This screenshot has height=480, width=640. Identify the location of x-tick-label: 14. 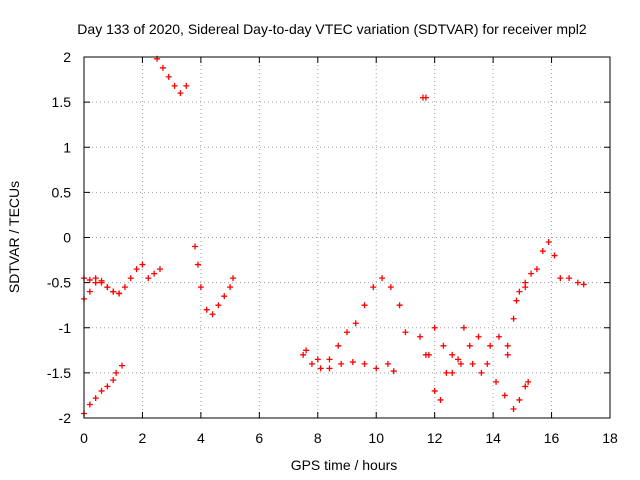
(493, 438).